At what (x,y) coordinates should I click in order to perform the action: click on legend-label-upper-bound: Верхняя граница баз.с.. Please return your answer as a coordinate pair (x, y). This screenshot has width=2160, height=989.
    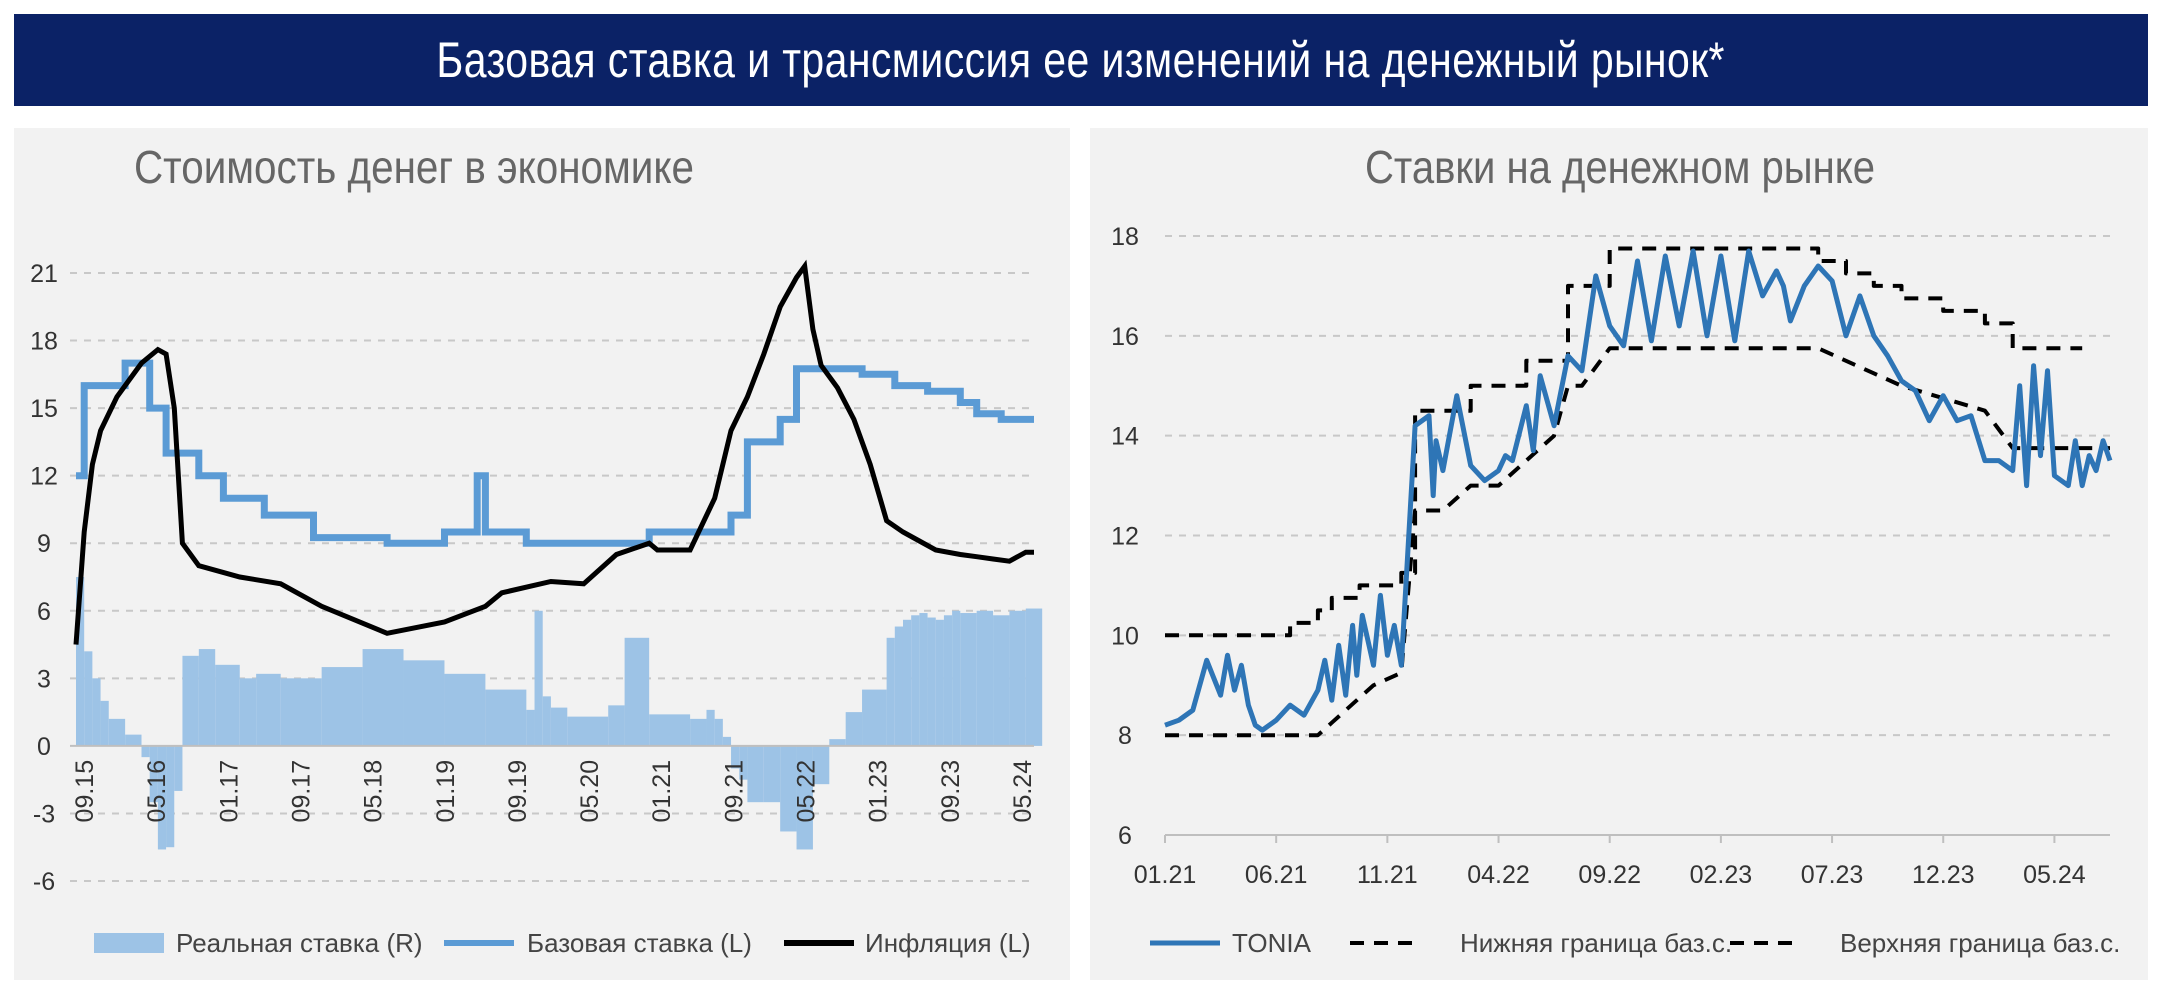
    Looking at the image, I should click on (1980, 943).